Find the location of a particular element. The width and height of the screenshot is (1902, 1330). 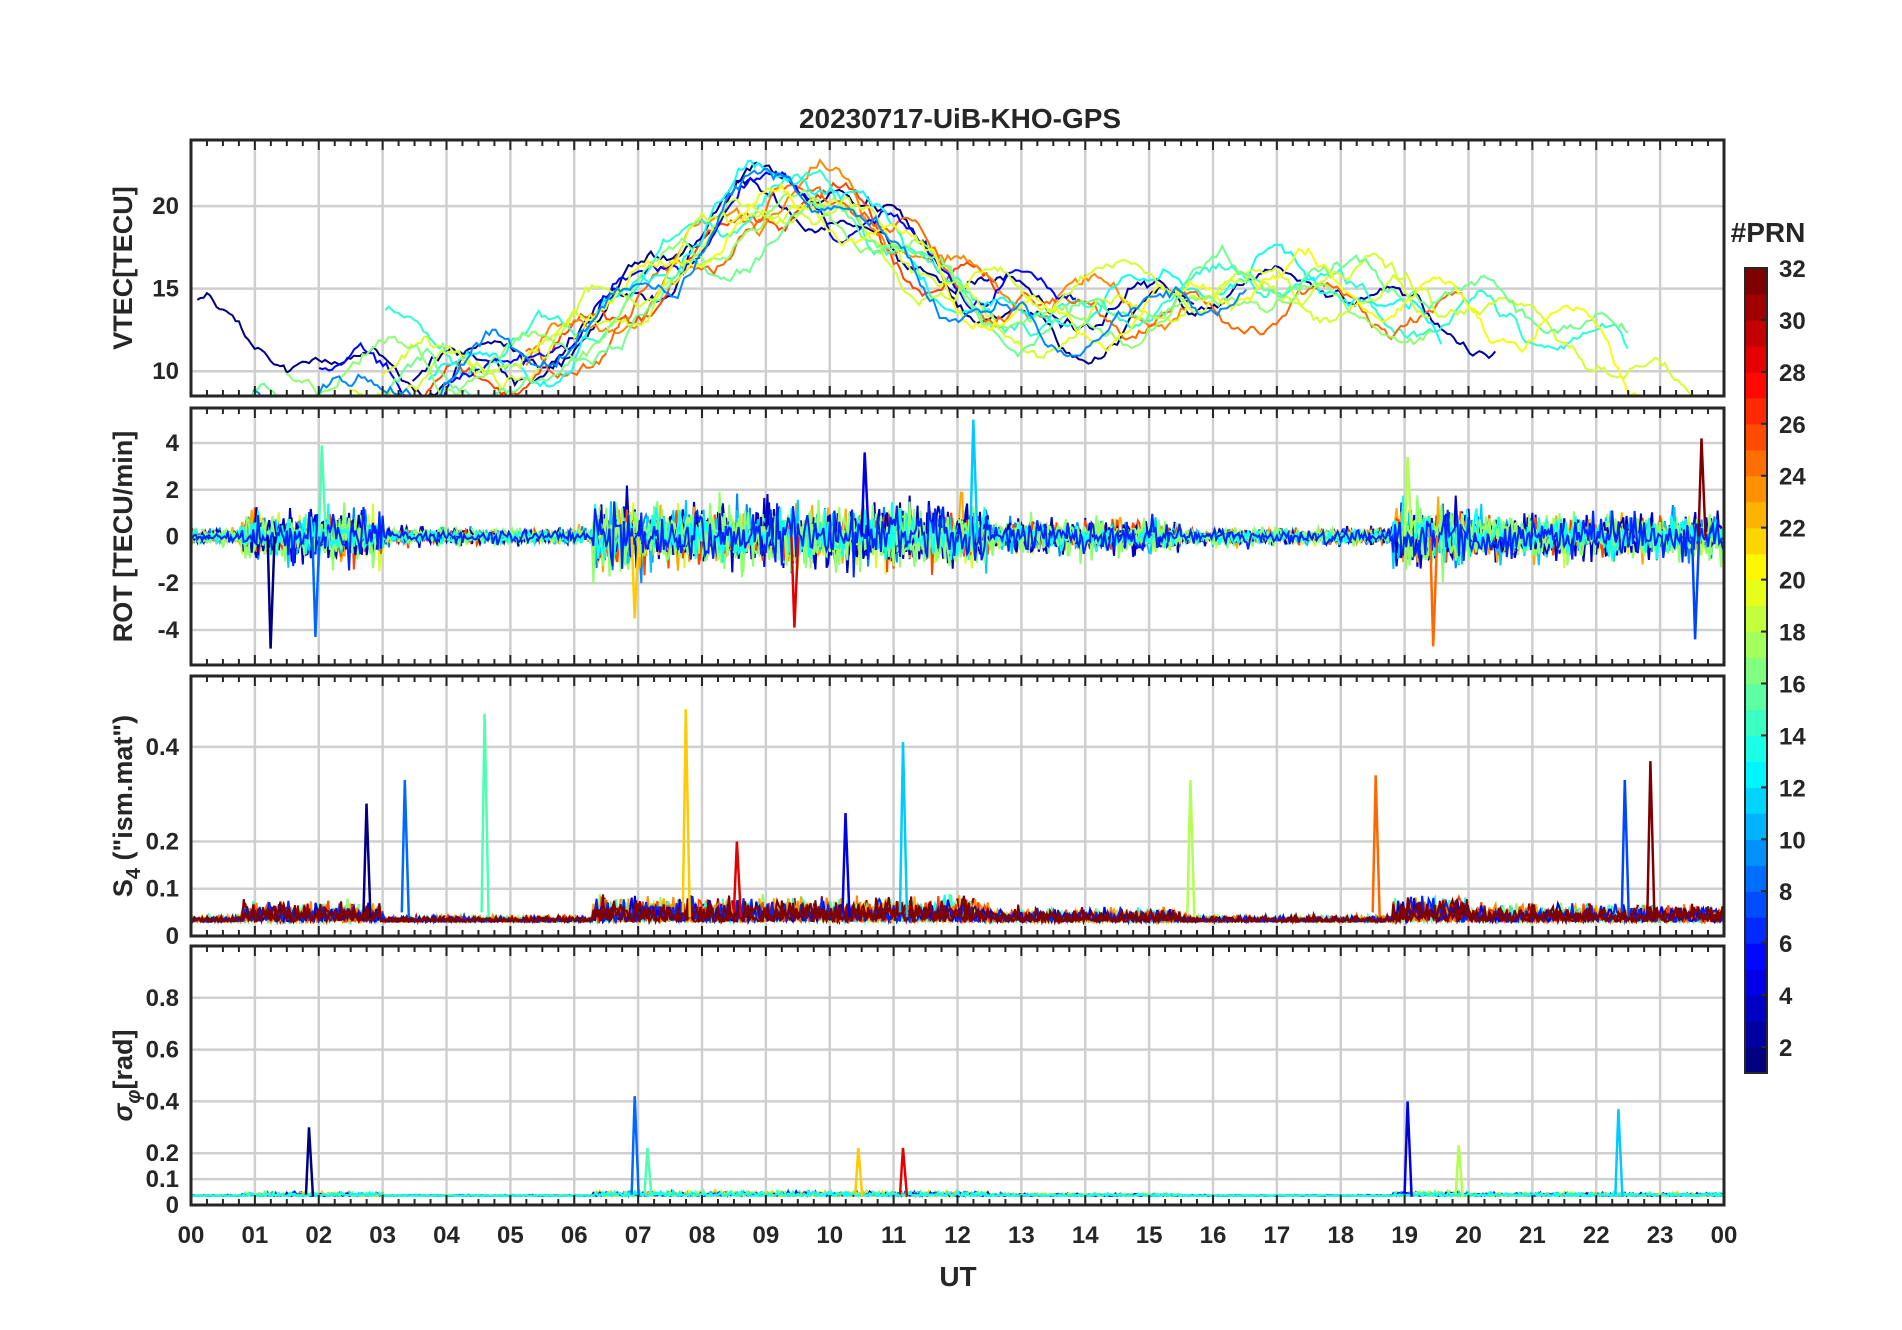

x-tick-label: 17 is located at coordinates (1277, 1235).